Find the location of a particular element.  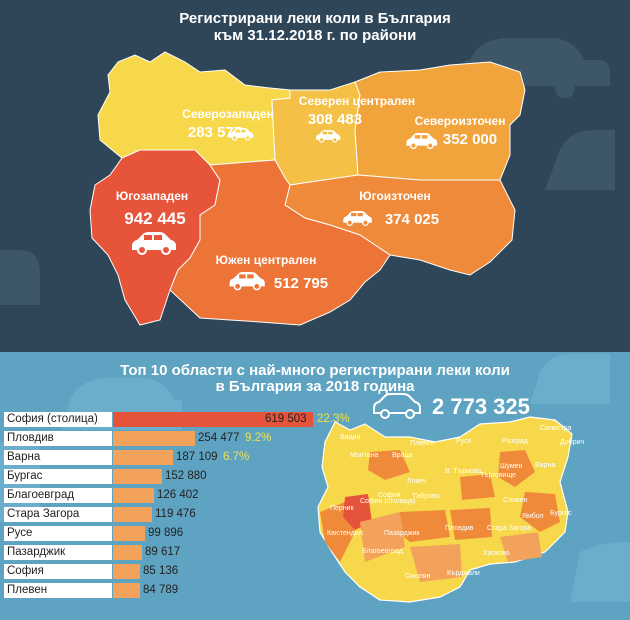

province-label: Хасково is located at coordinates (496, 553).